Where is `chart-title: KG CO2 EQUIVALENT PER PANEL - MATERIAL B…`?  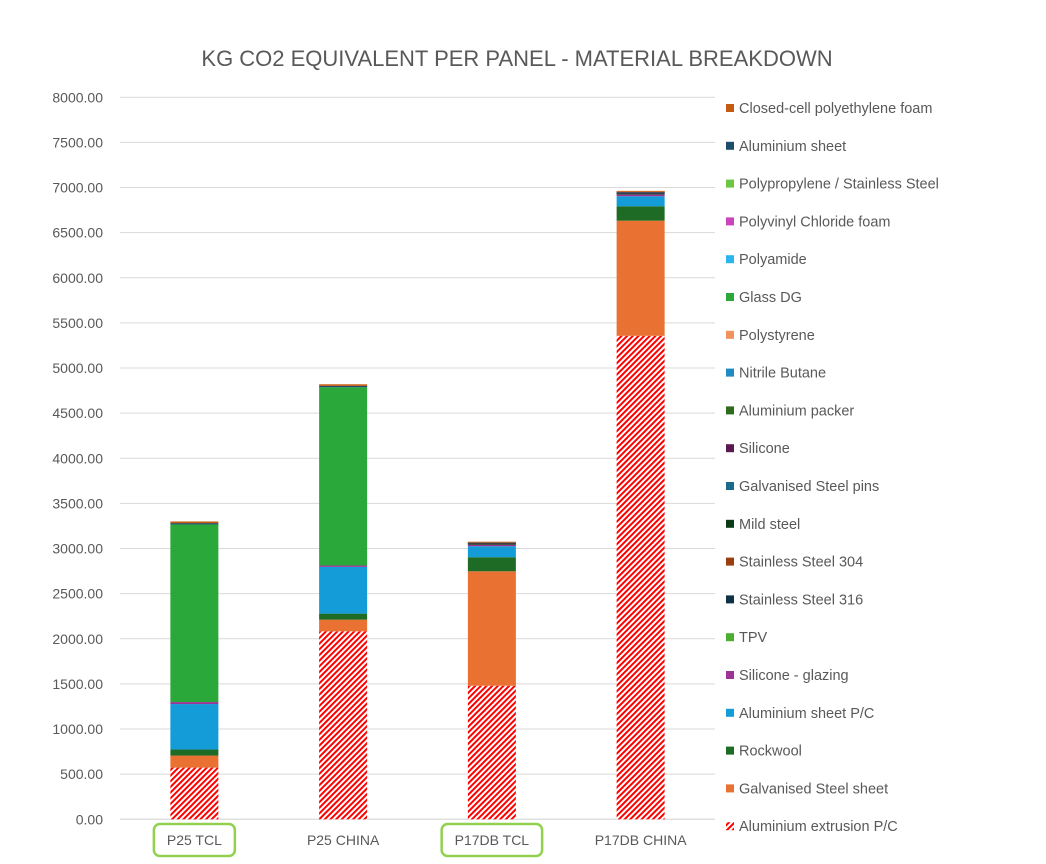 chart-title: KG CO2 EQUIVALENT PER PANEL - MATERIAL B… is located at coordinates (516, 58).